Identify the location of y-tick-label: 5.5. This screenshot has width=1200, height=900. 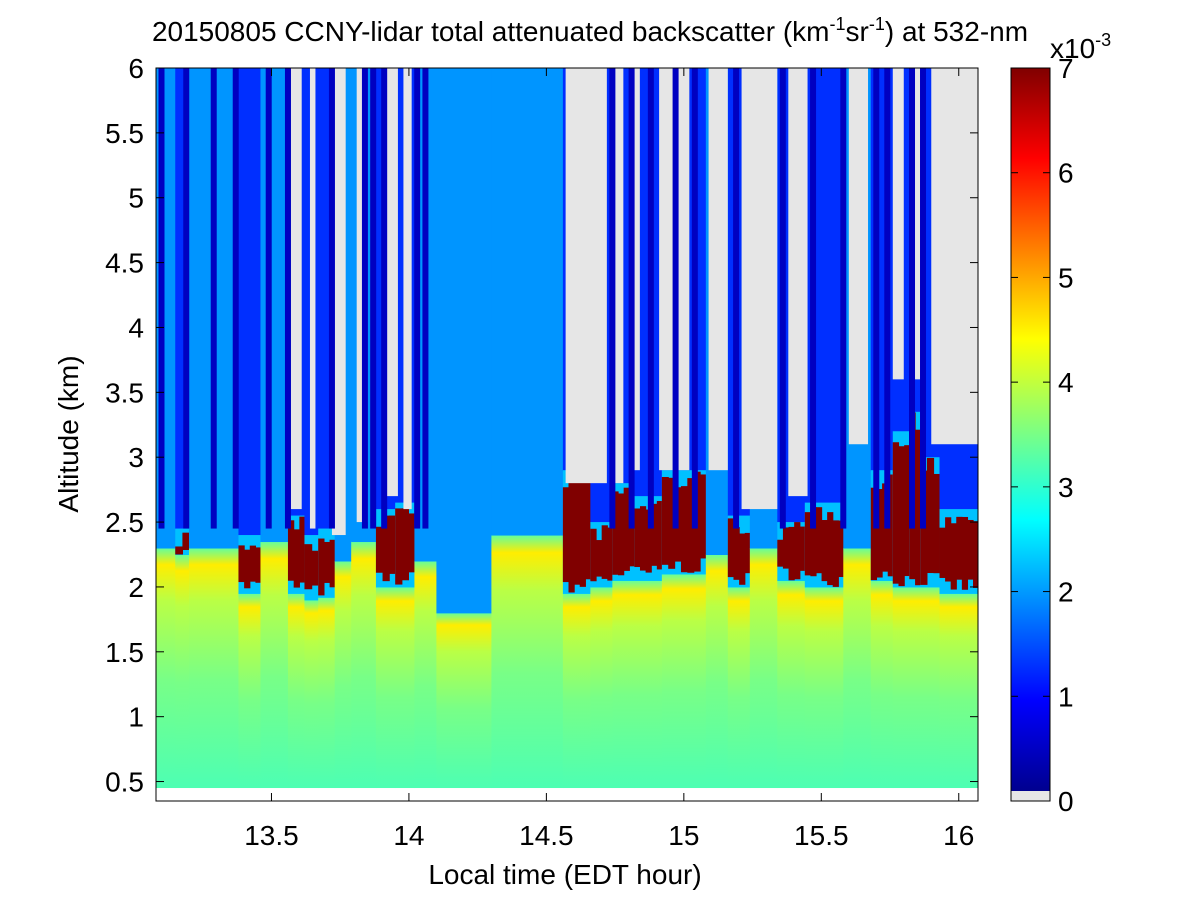
(124, 133).